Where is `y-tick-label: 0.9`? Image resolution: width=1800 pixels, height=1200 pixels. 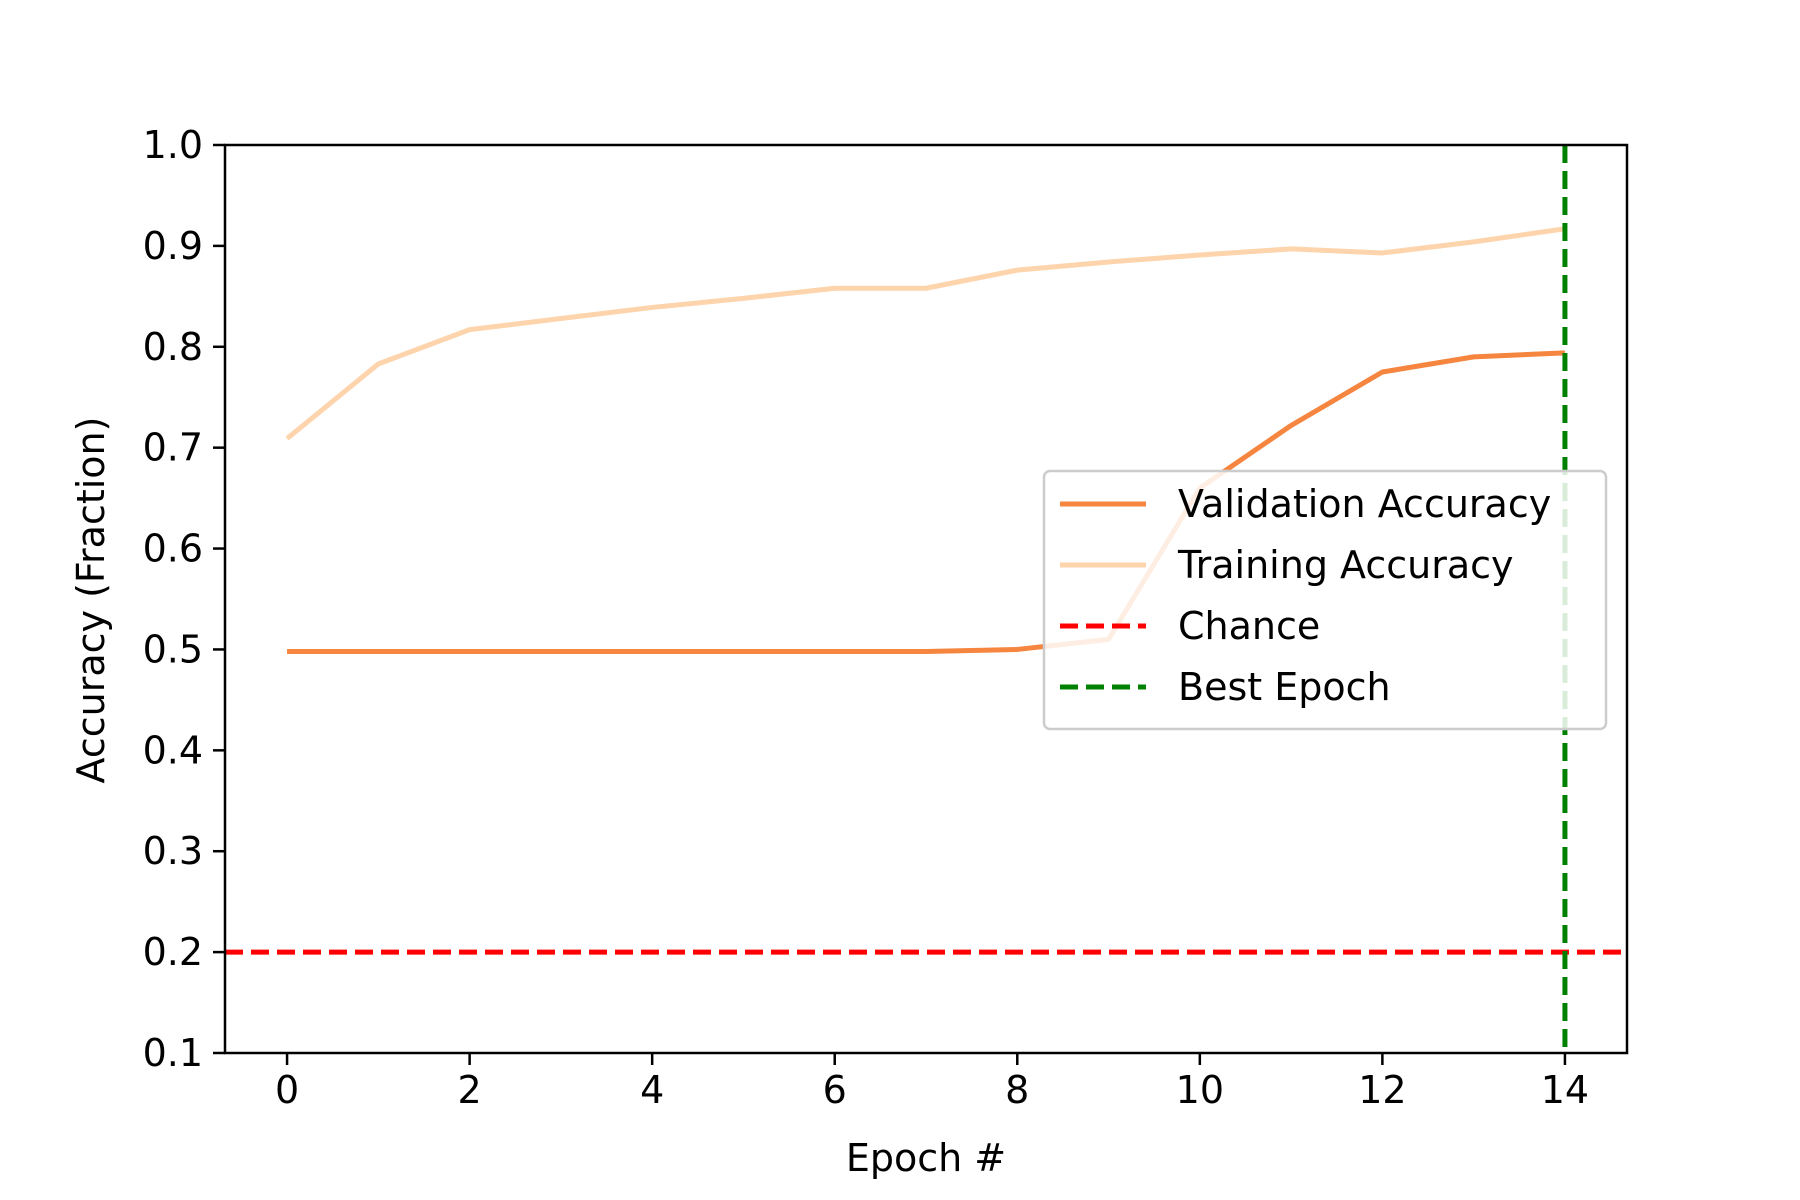 y-tick-label: 0.9 is located at coordinates (173, 246).